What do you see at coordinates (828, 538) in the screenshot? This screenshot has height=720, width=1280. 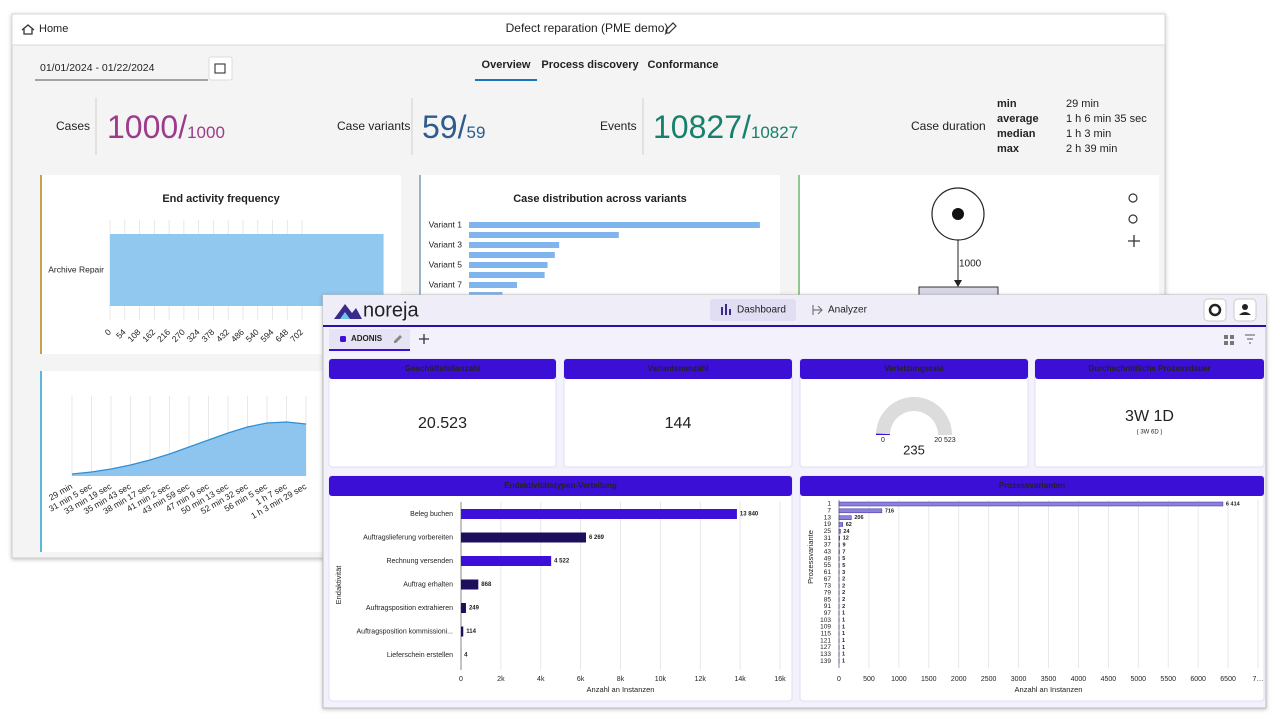 I see `y-tick-label: 31` at bounding box center [828, 538].